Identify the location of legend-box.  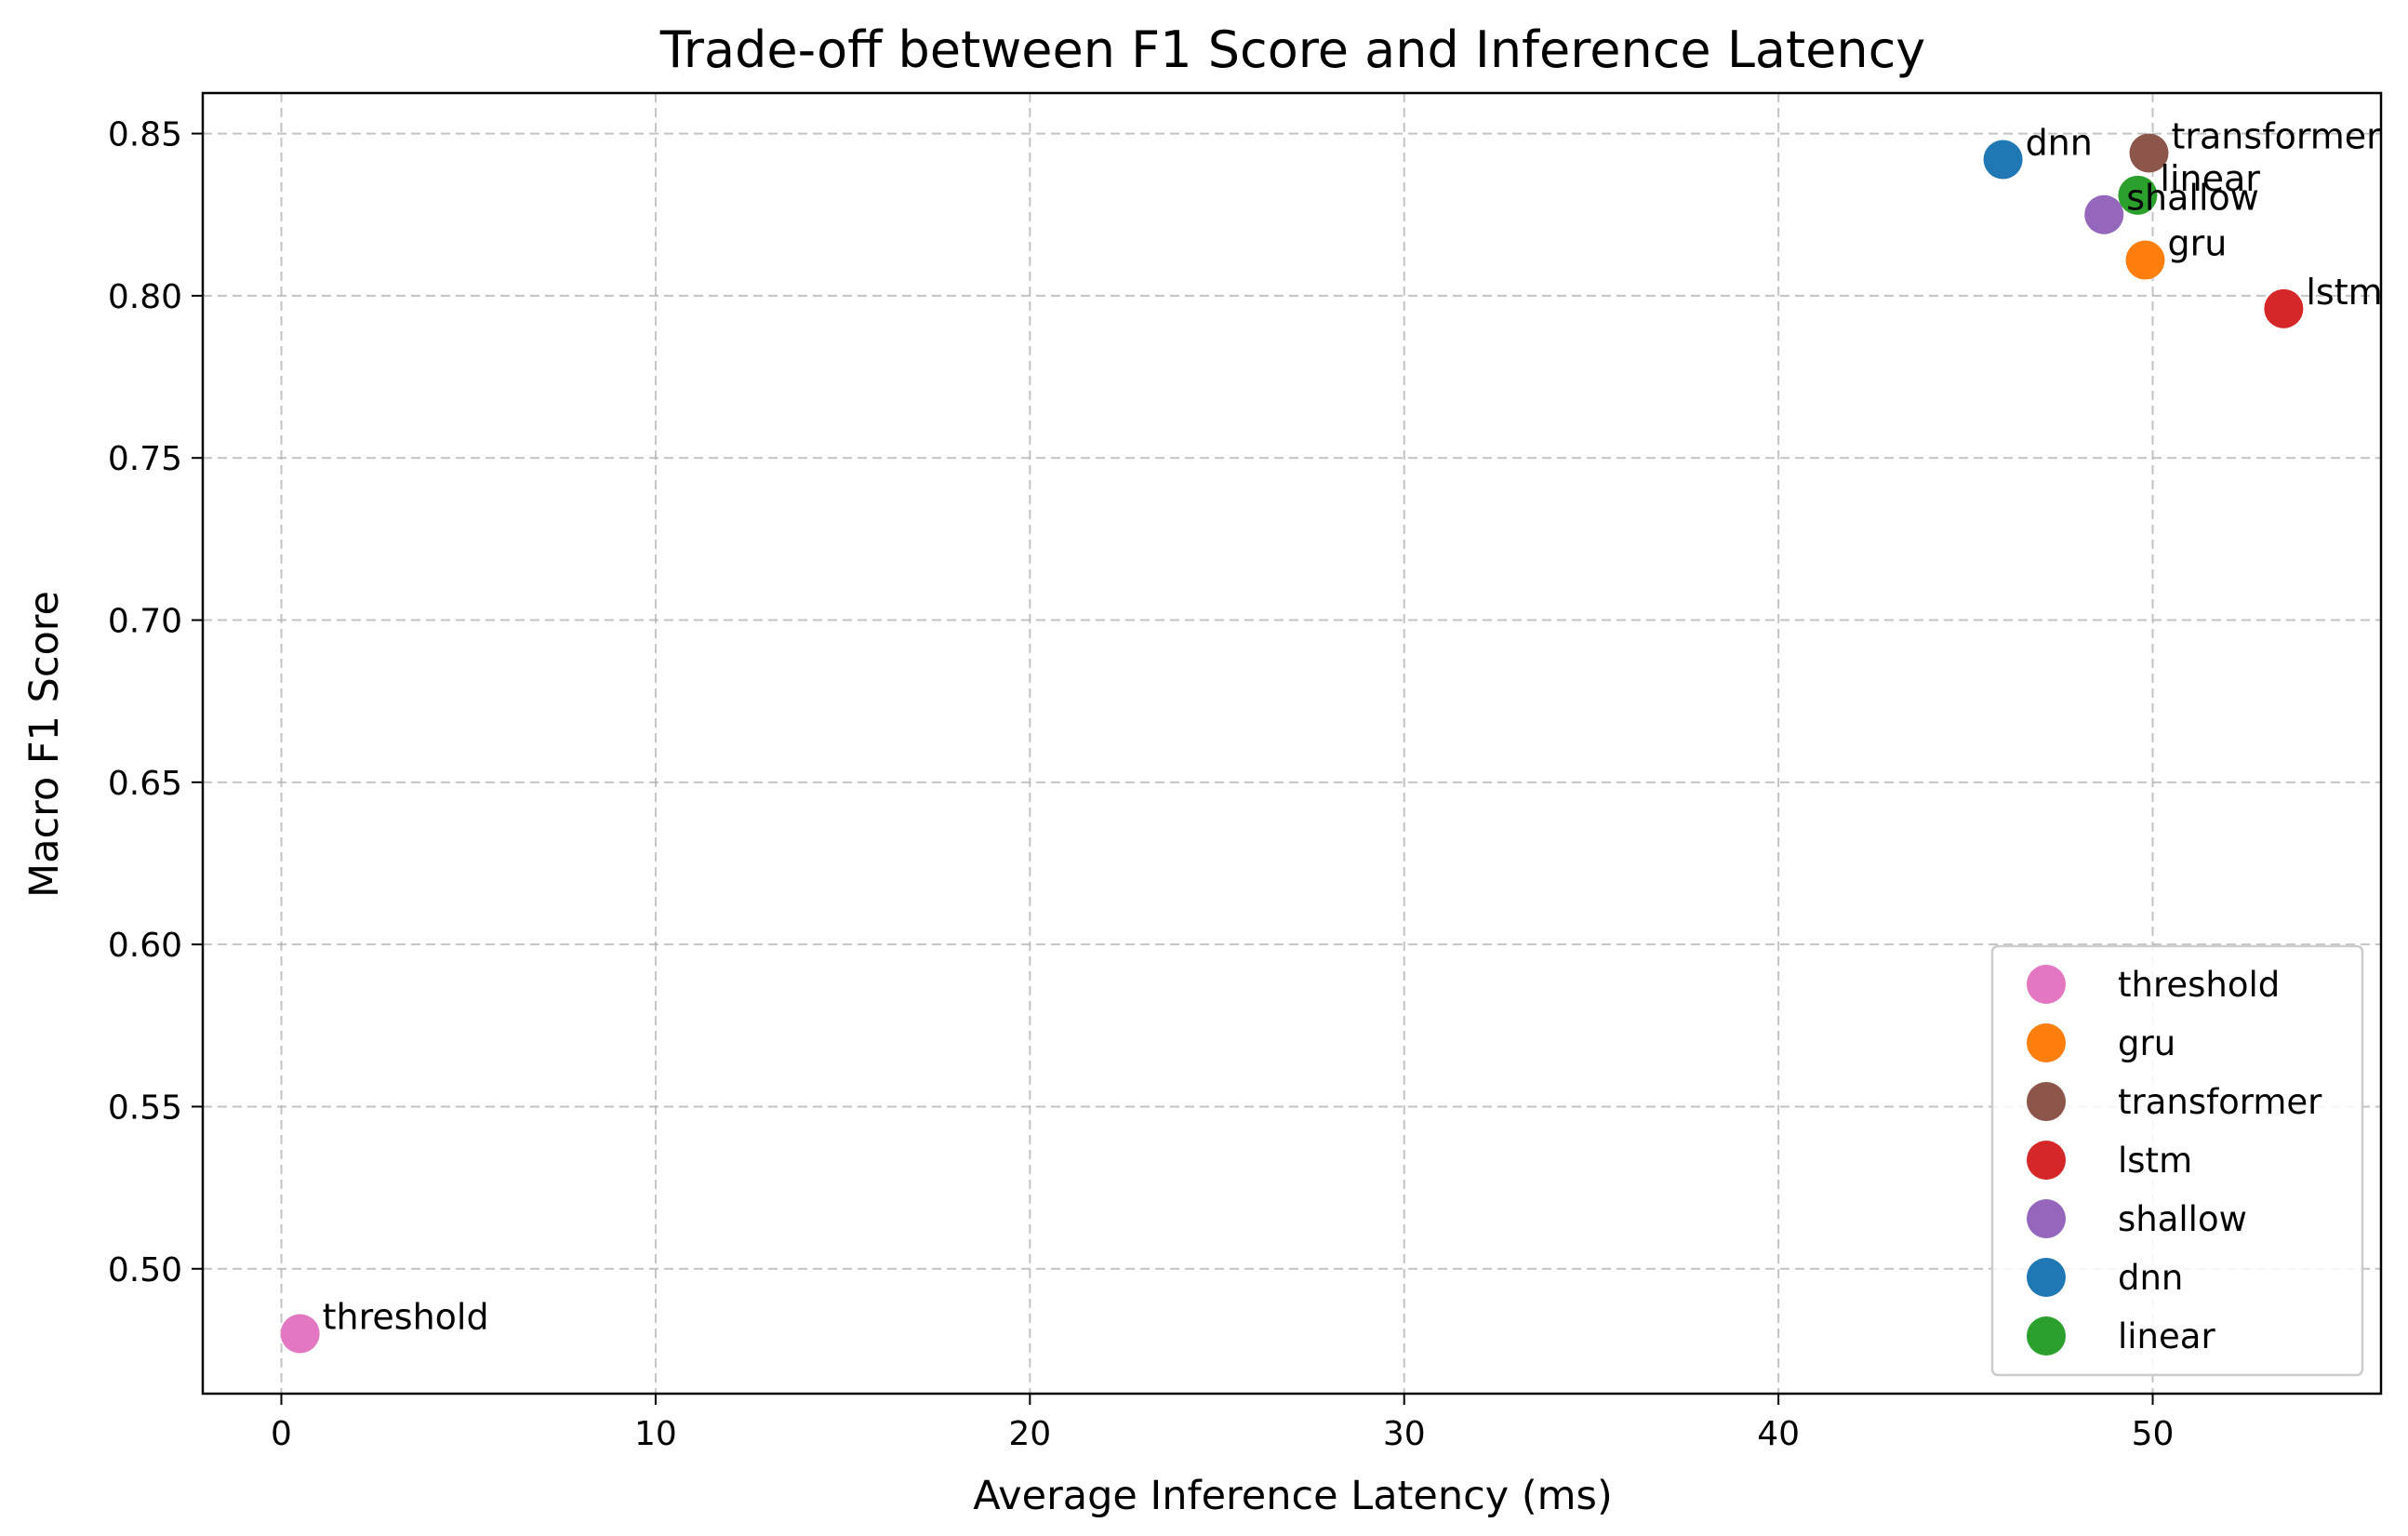
(2177, 1160).